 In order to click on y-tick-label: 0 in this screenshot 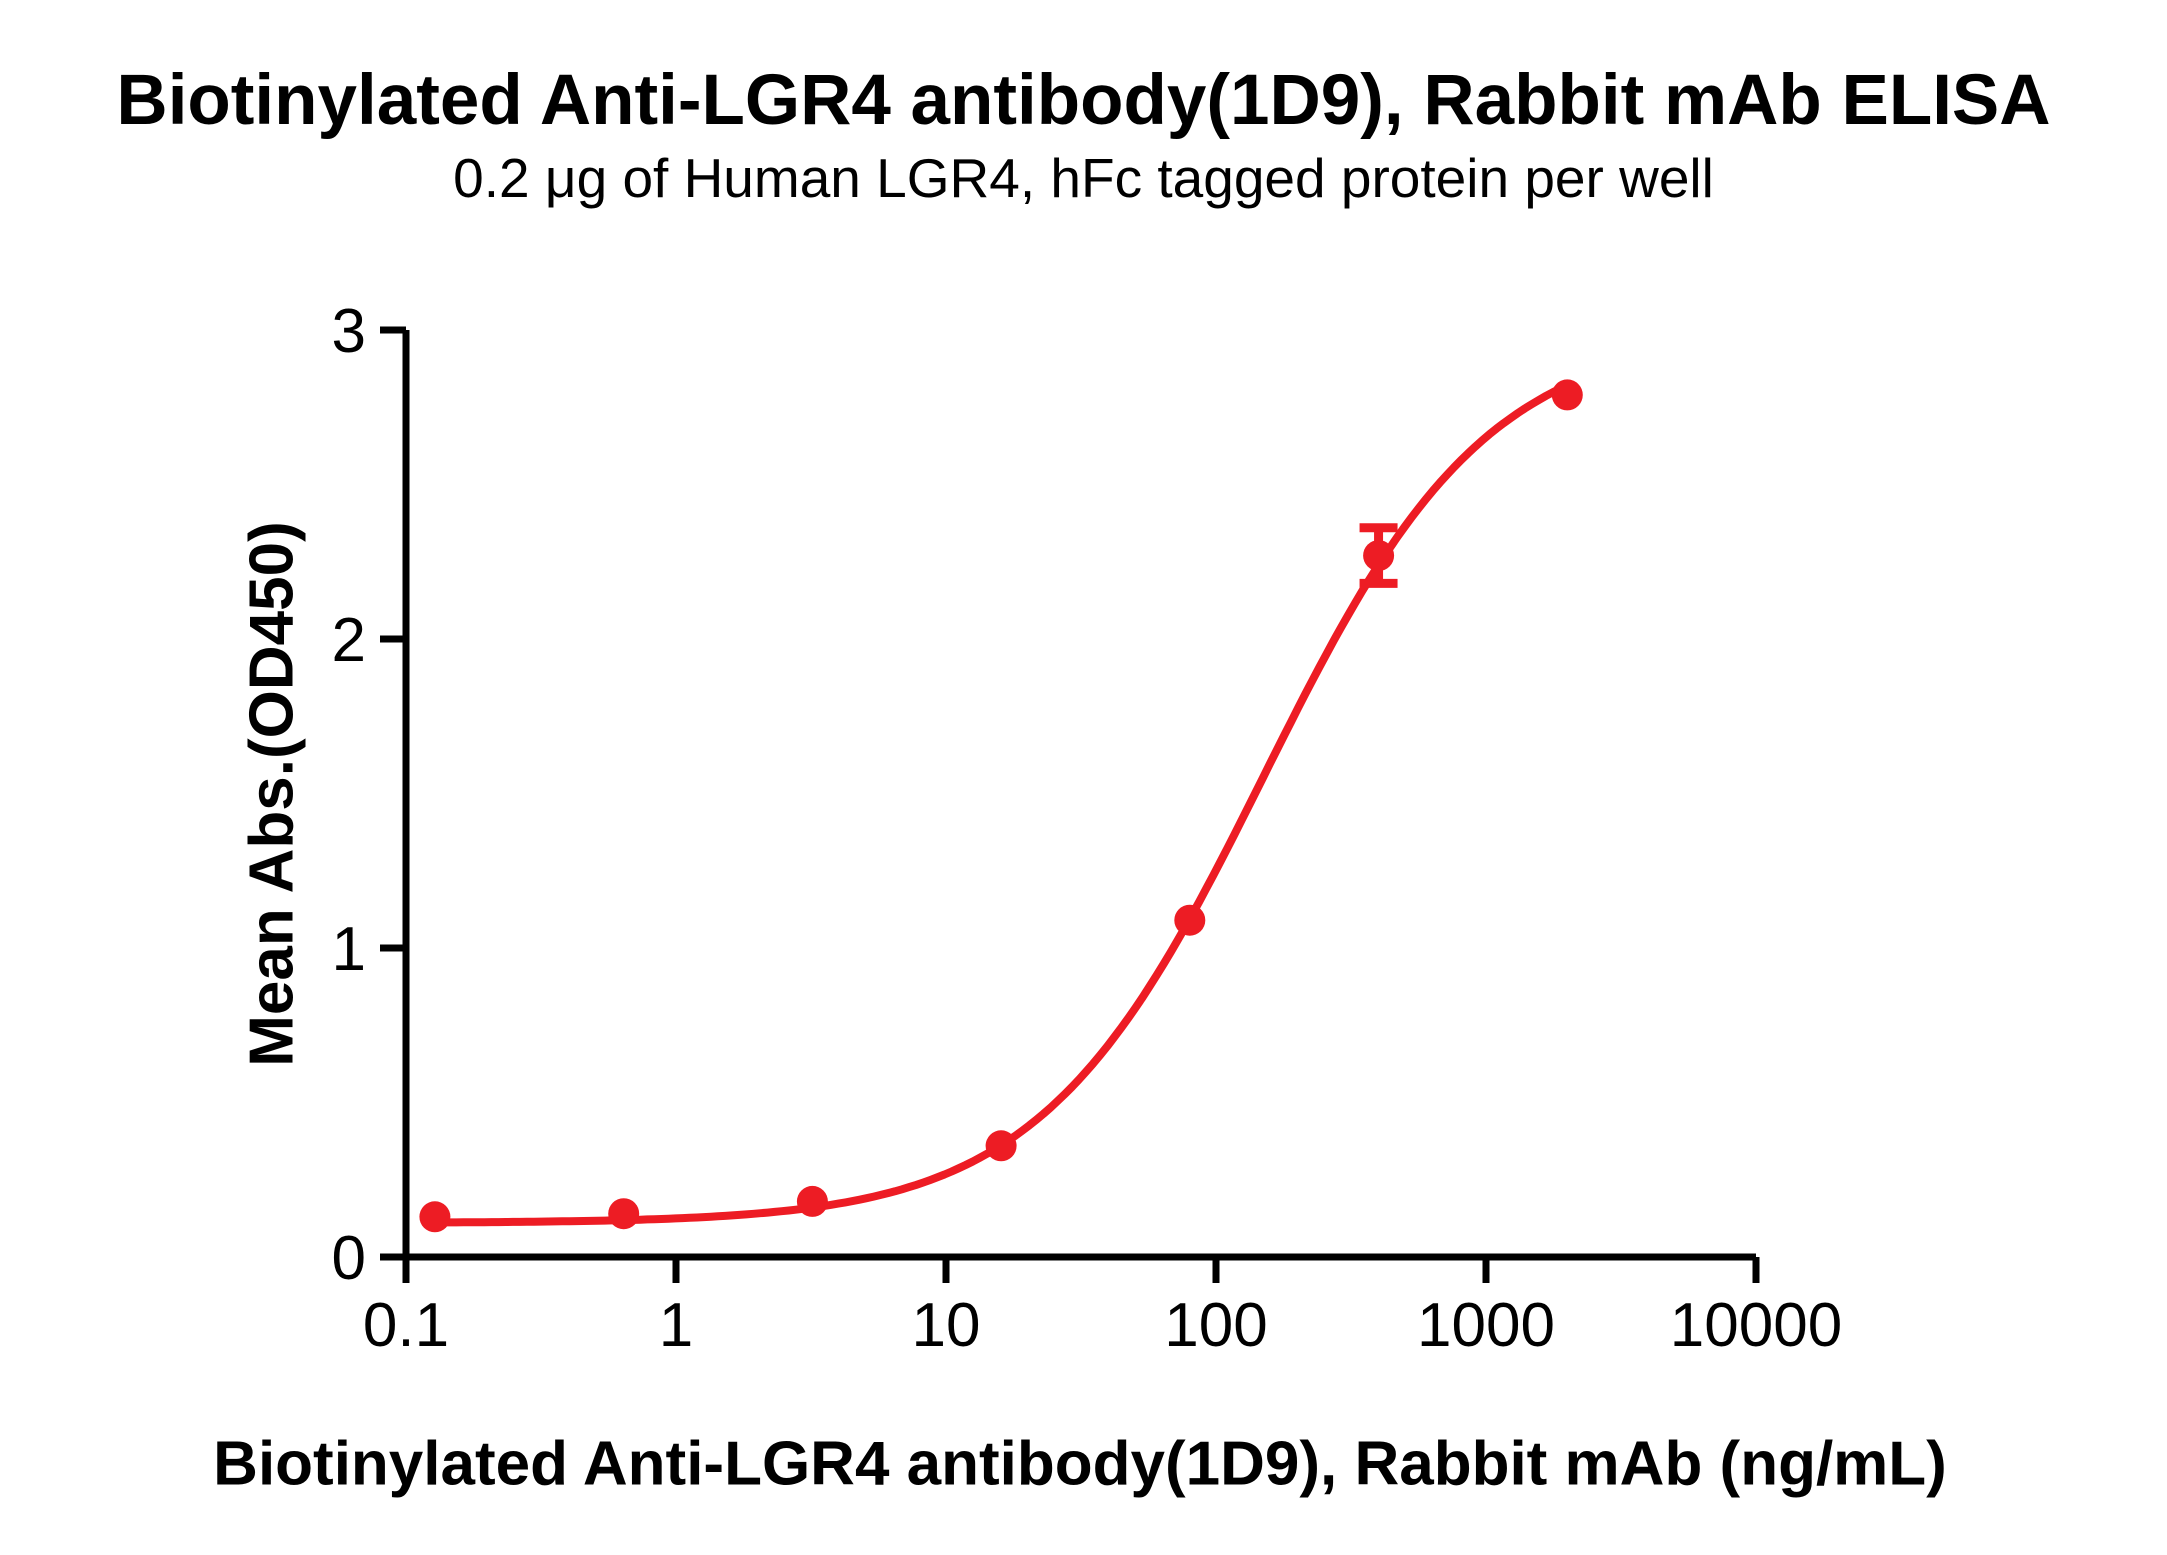, I will do `click(349, 1258)`.